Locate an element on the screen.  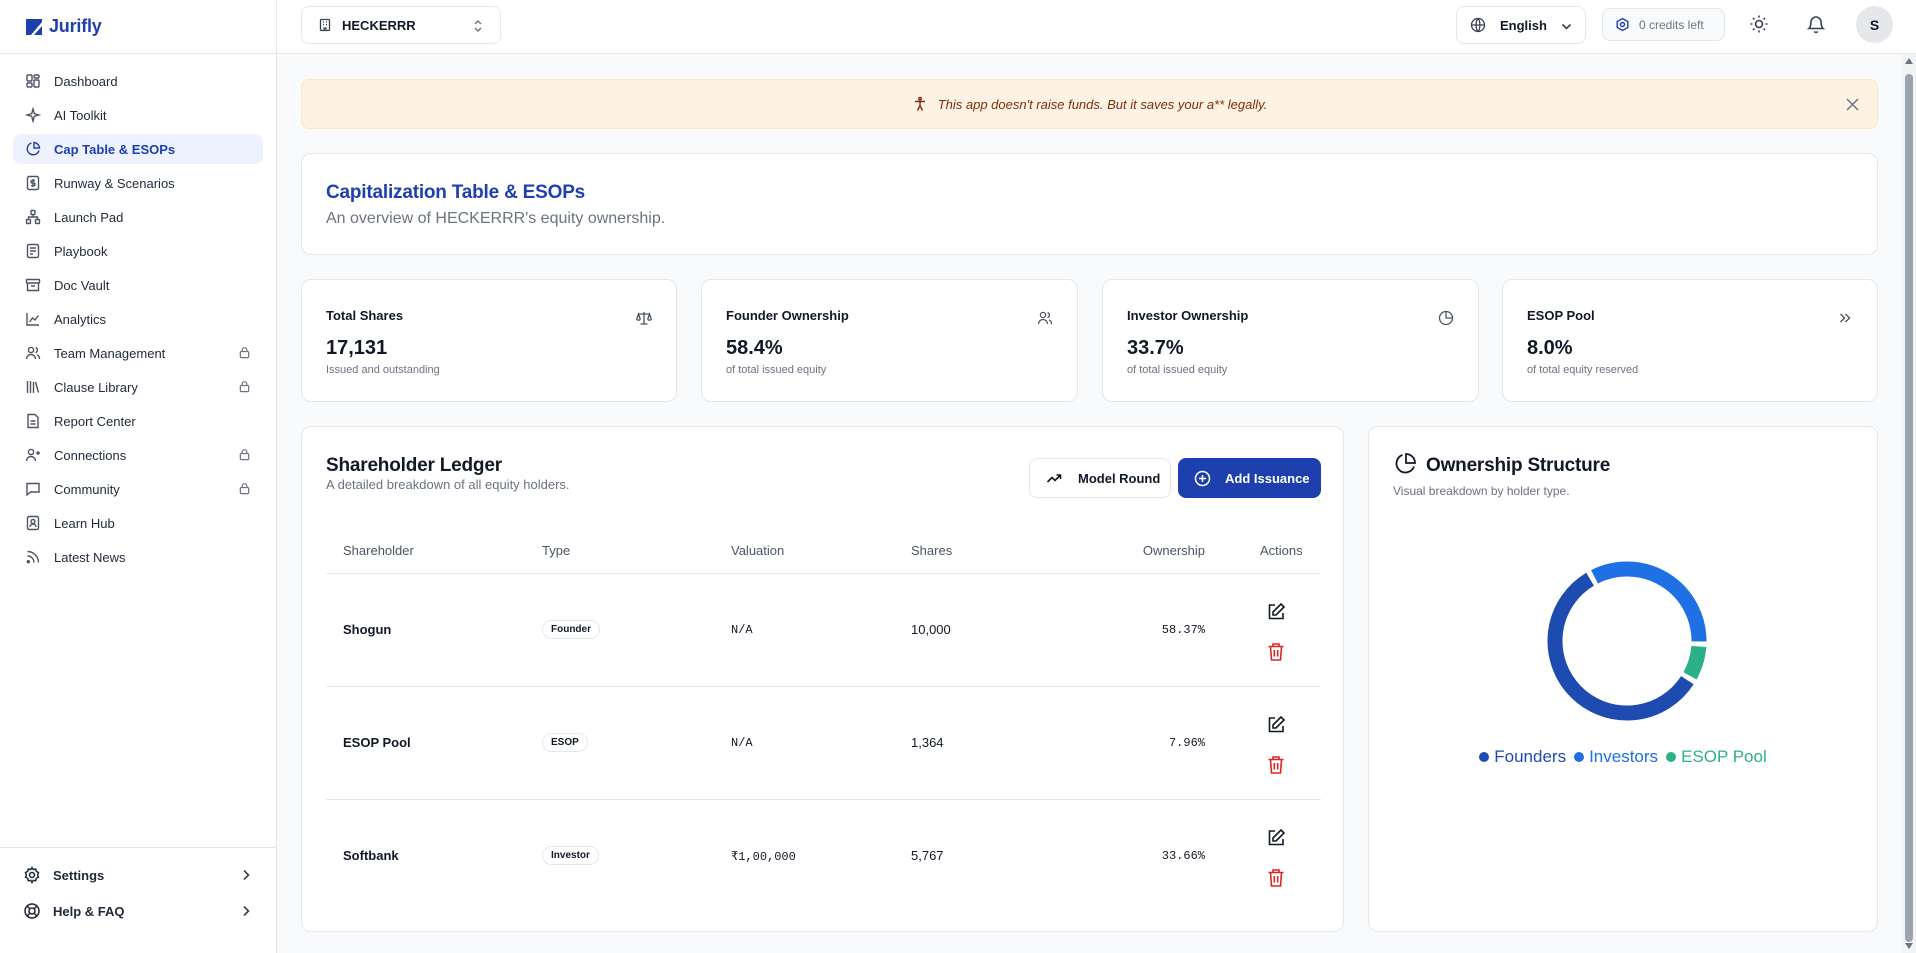
stat-note: of total issued equity is located at coordinates (776, 370).